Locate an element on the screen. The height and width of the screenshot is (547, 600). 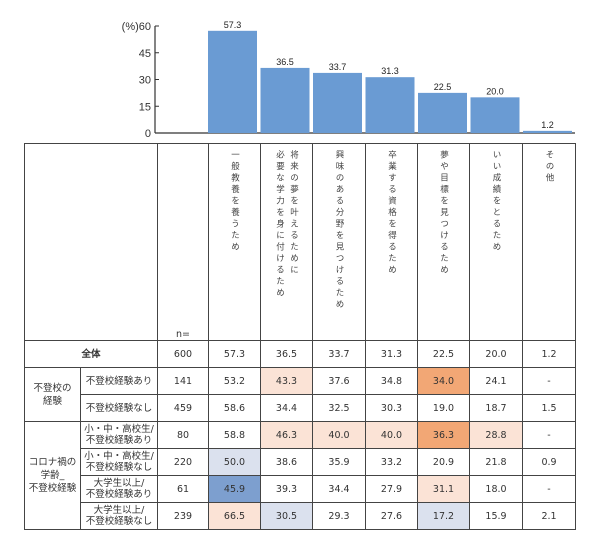
row-label: 全体 is located at coordinates (91, 354).